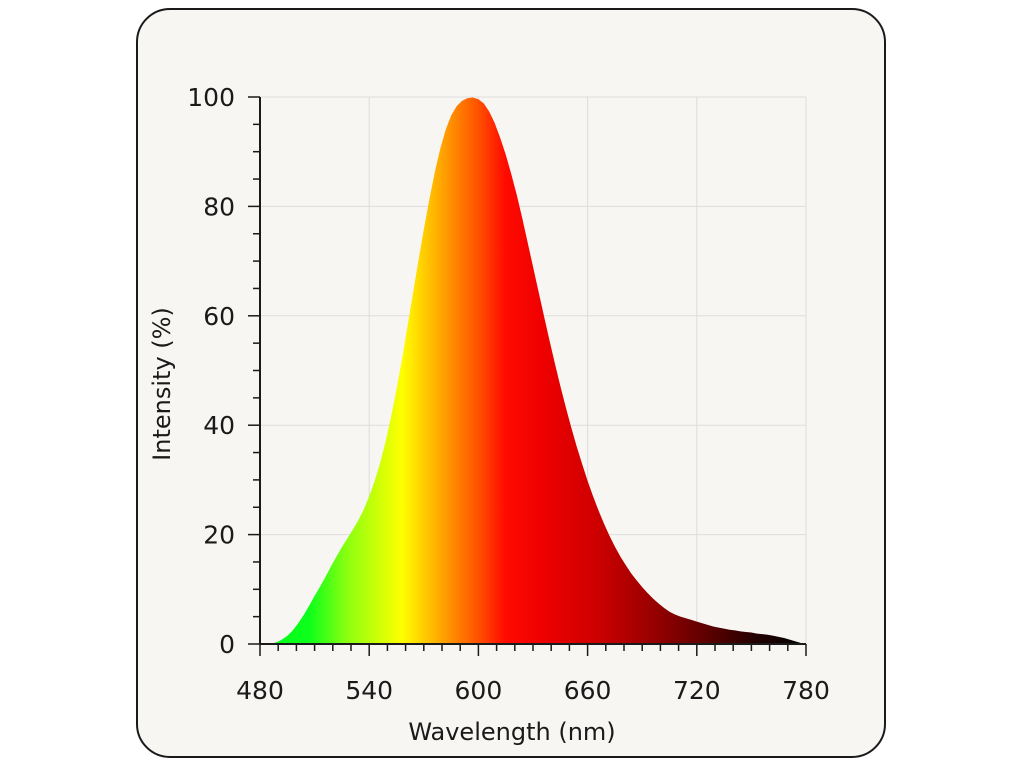 The image size is (1024, 768). Describe the element at coordinates (219, 535) in the screenshot. I see `y-tick-label: 20` at that location.